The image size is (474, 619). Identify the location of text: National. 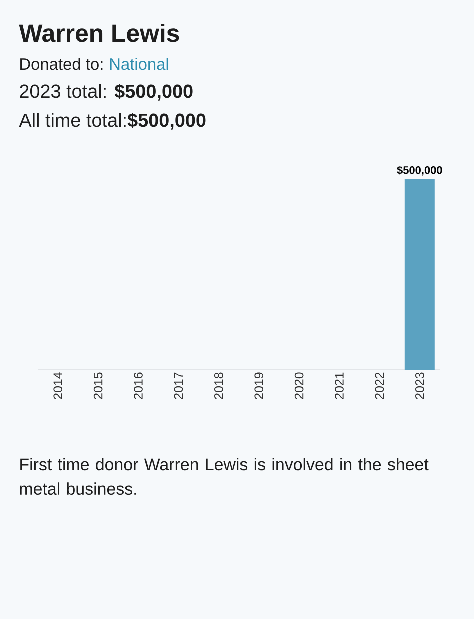
(139, 64).